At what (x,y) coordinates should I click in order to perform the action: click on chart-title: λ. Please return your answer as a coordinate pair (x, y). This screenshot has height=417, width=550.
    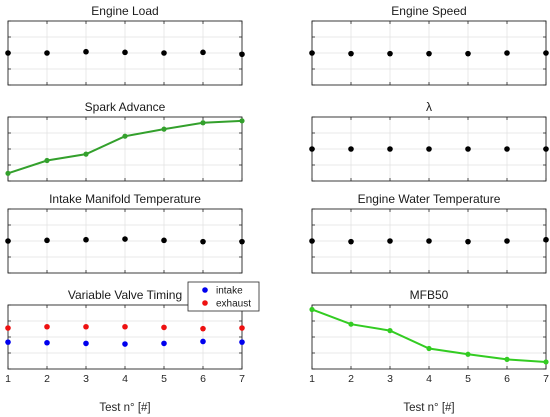
    Looking at the image, I should click on (429, 107).